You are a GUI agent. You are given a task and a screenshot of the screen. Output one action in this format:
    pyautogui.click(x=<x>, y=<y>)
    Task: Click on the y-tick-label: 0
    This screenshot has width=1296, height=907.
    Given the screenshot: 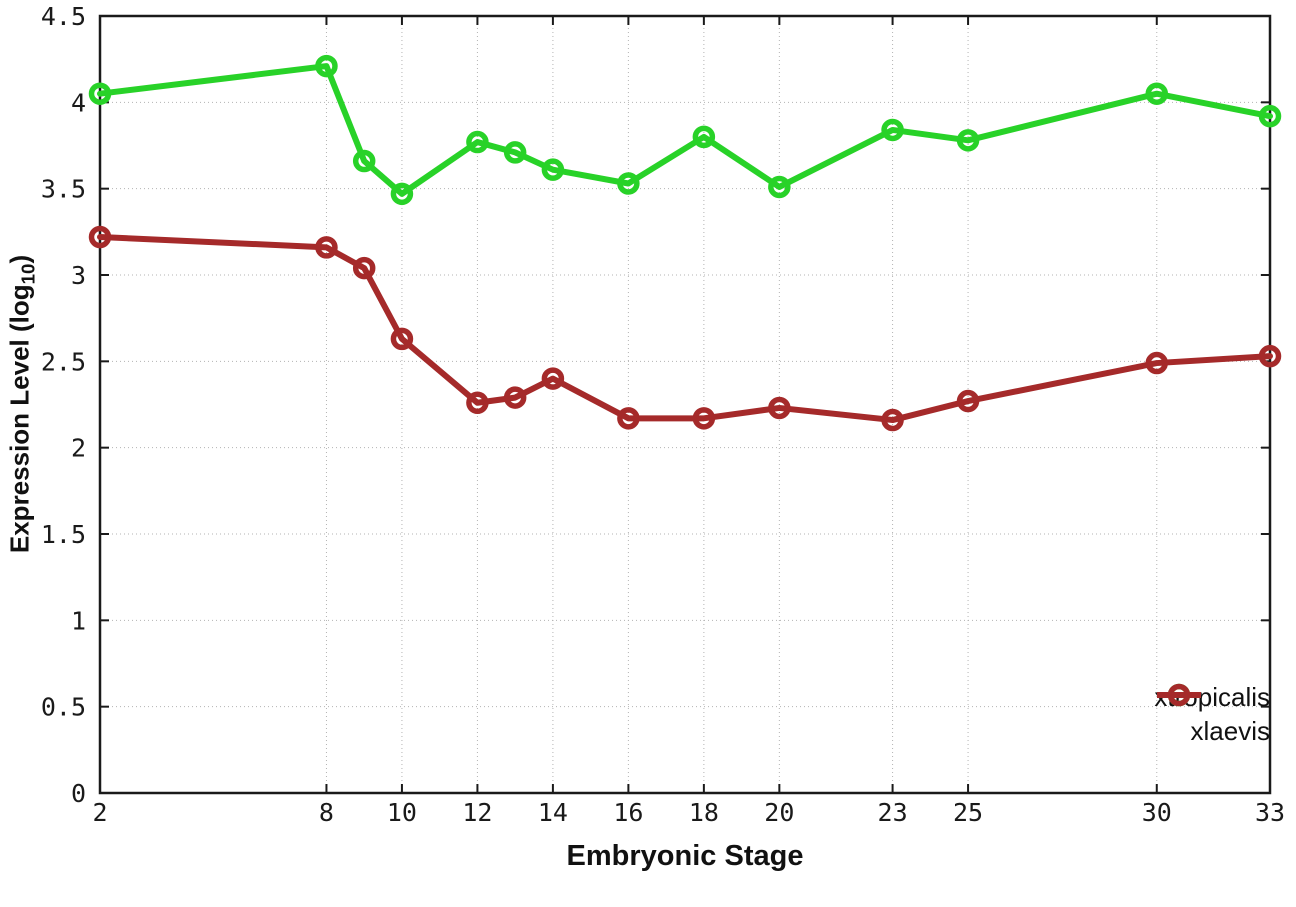 What is the action you would take?
    pyautogui.click(x=78, y=793)
    